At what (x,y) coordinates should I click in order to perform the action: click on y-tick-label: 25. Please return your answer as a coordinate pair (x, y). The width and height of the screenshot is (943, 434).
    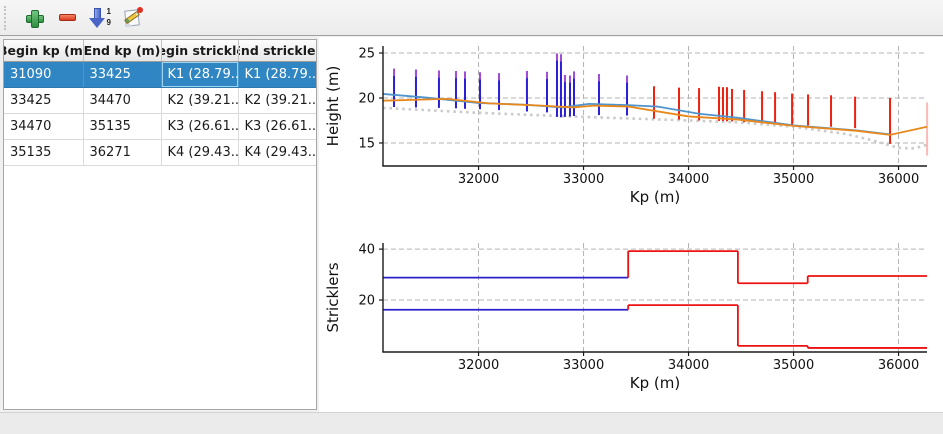
    Looking at the image, I should click on (366, 54).